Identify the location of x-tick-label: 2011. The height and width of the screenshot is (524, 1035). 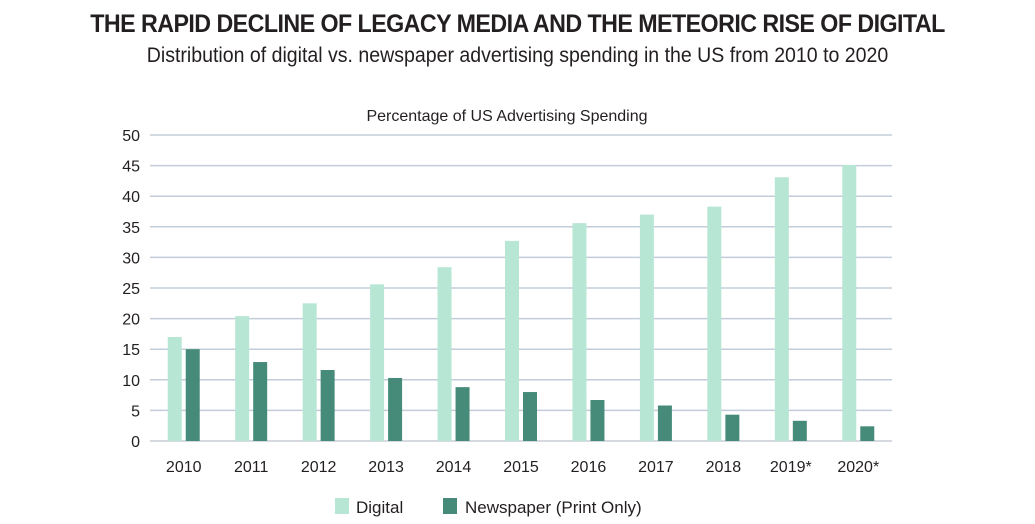
(251, 467).